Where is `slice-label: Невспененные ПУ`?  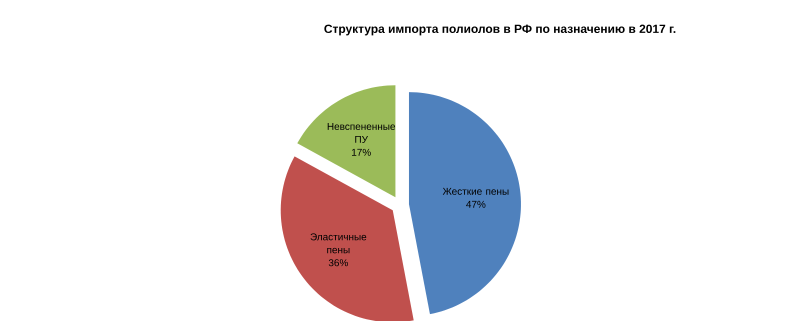 slice-label: Невспененные ПУ is located at coordinates (362, 133).